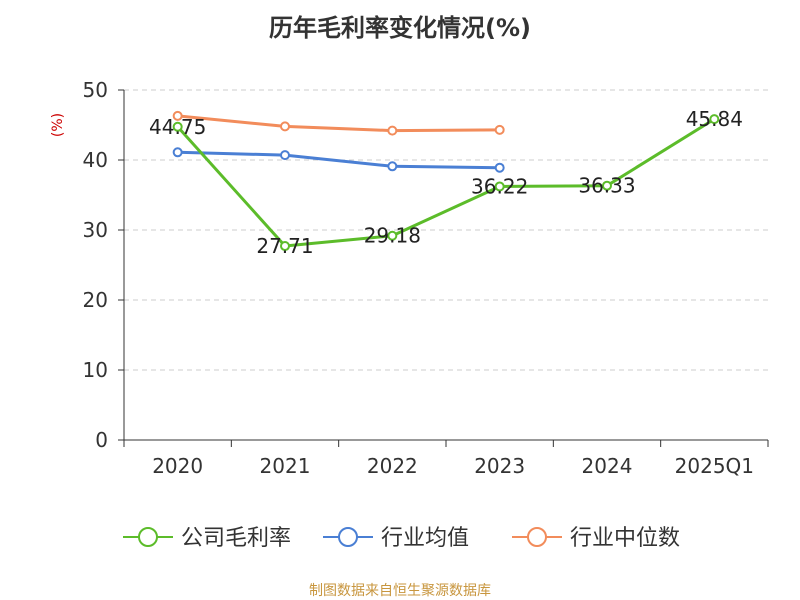  What do you see at coordinates (625, 538) in the screenshot?
I see `legend-label: 行业中位数` at bounding box center [625, 538].